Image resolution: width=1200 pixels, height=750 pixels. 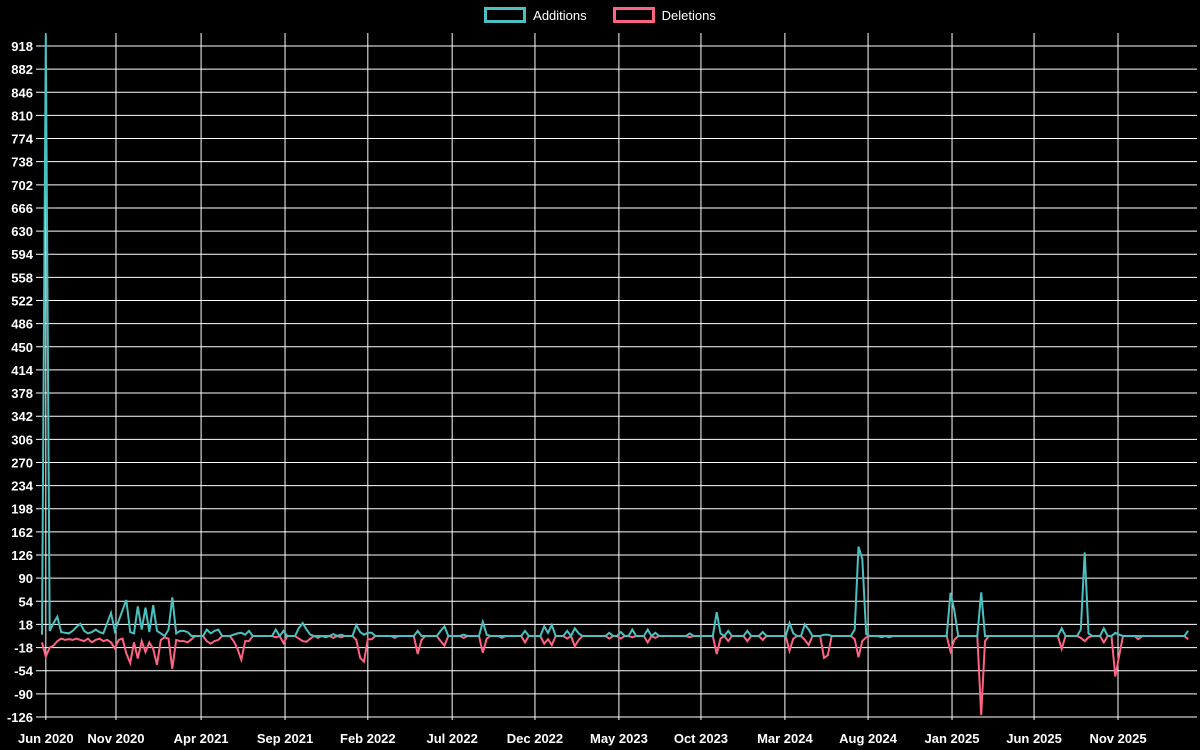 I want to click on y-tick-label: 486, so click(x=22, y=324).